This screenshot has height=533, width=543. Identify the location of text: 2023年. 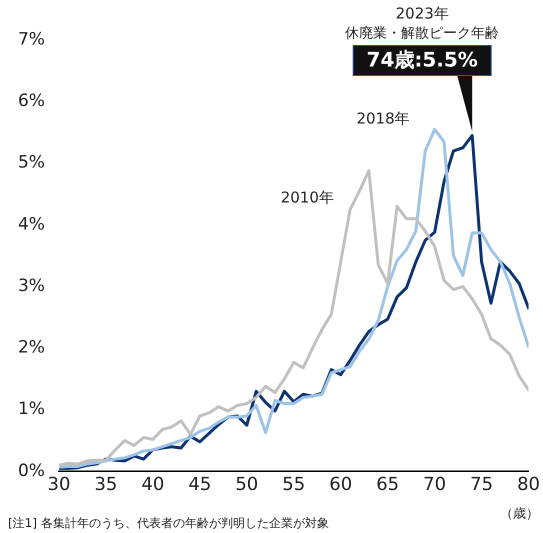
(422, 13).